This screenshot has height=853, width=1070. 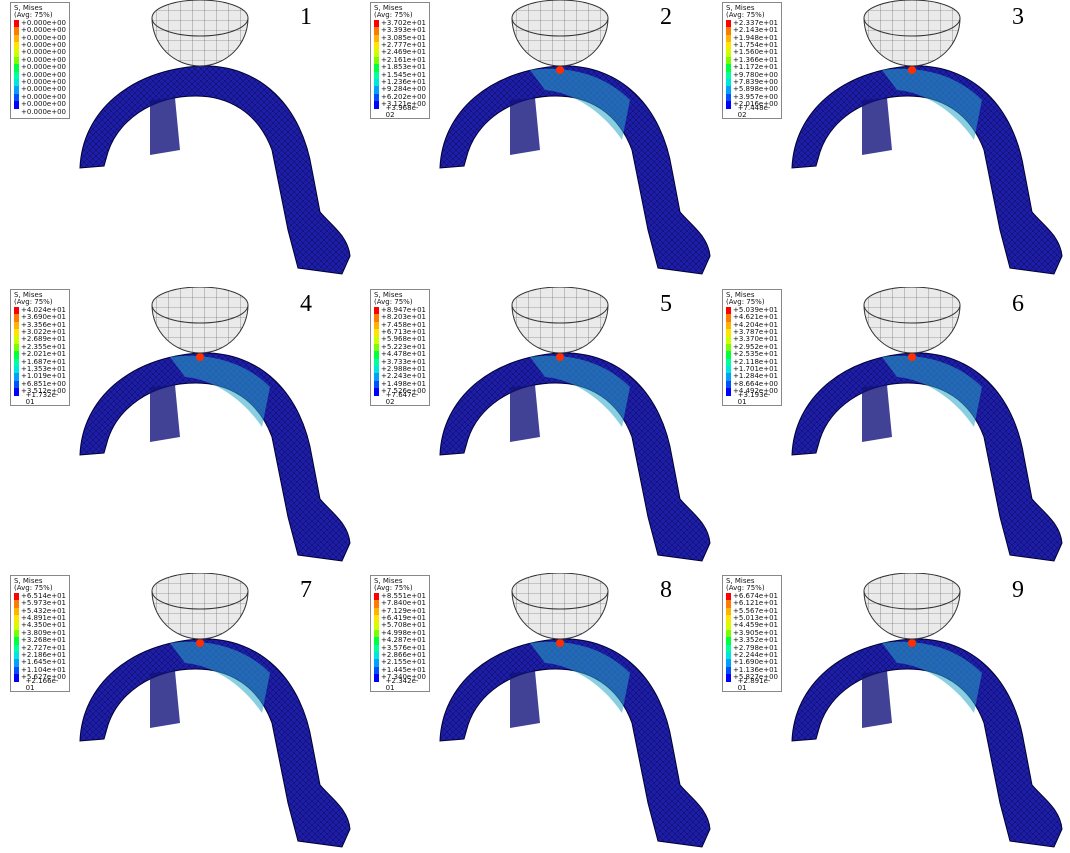 I want to click on legend-row: +1.690e+01, so click(x=752, y=662).